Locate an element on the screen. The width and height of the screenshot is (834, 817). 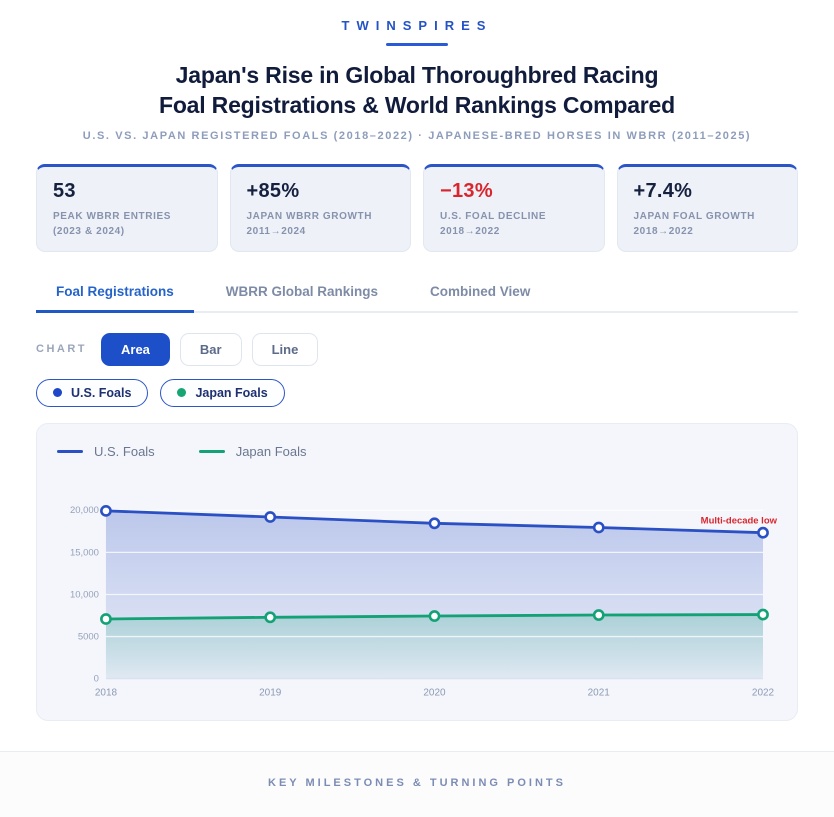
series-toggle-us-foals: U.S. Foals is located at coordinates (92, 392).